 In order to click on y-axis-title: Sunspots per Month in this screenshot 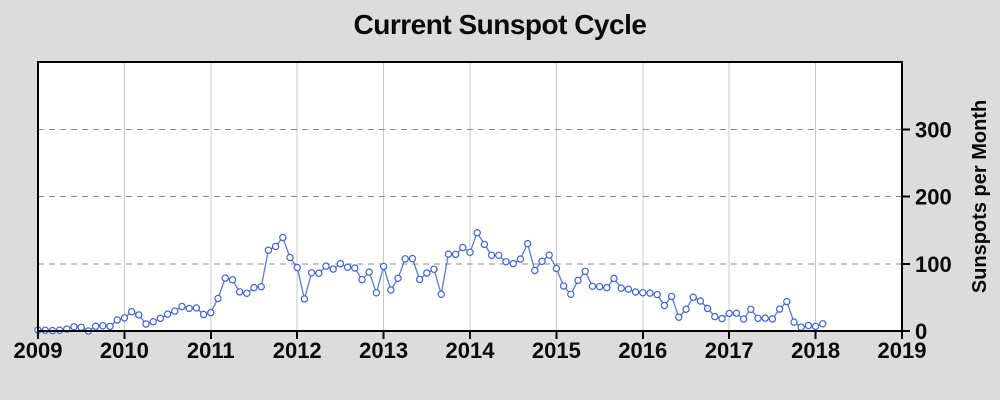, I will do `click(980, 196)`.